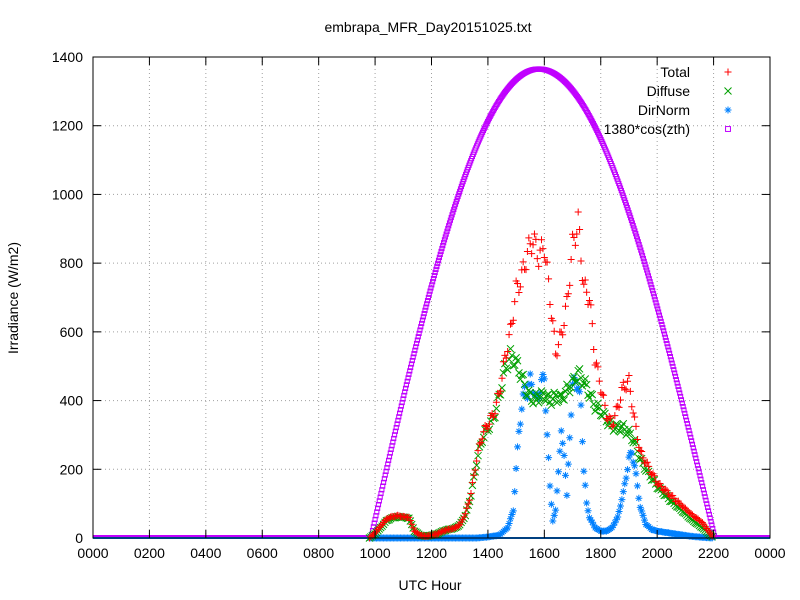 The image size is (800, 600). I want to click on legend-item: 1380*cos(zth), so click(667, 129).